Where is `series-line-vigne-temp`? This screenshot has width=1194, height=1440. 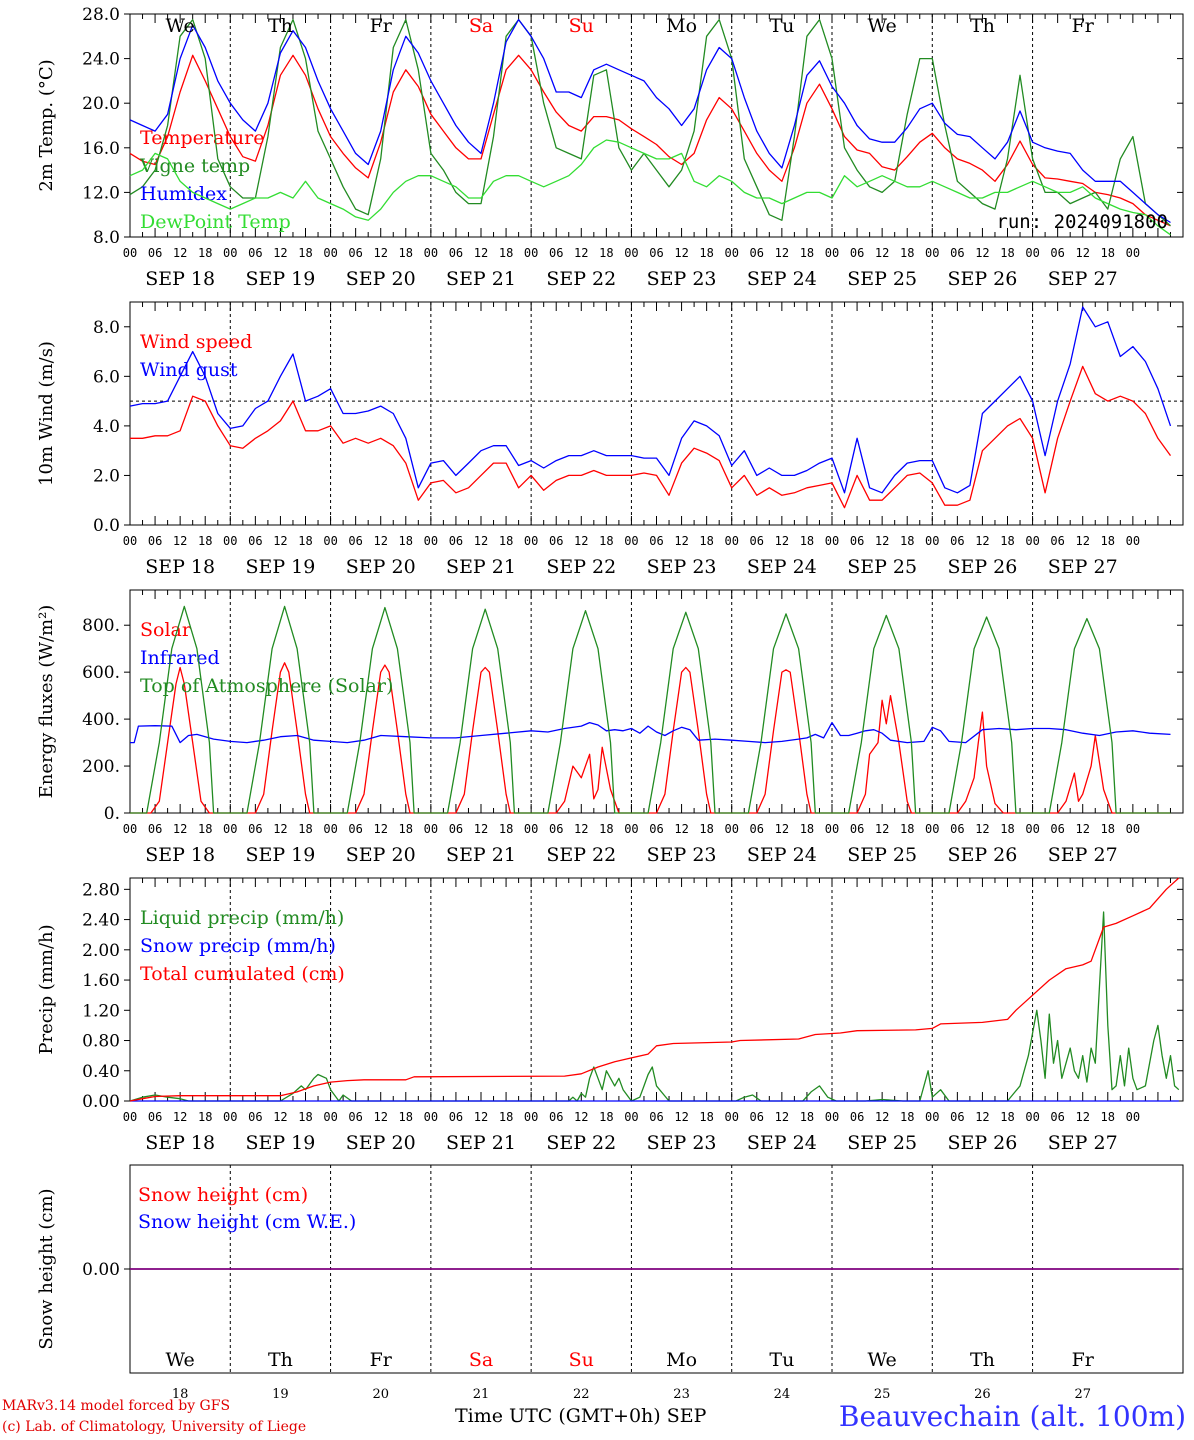 series-line-vigne-temp is located at coordinates (650, 122).